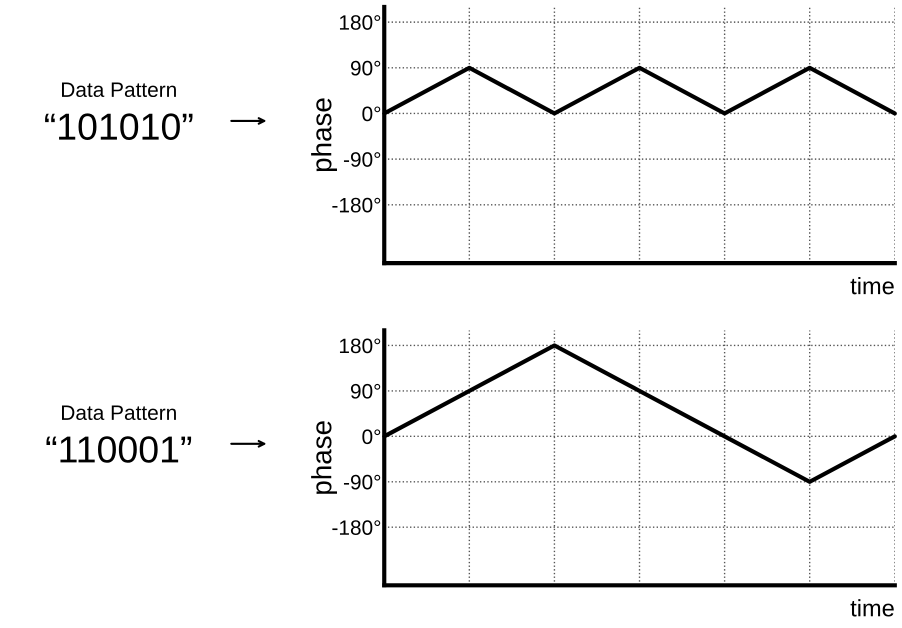 The height and width of the screenshot is (628, 902). I want to click on text: “101010”, so click(118, 126).